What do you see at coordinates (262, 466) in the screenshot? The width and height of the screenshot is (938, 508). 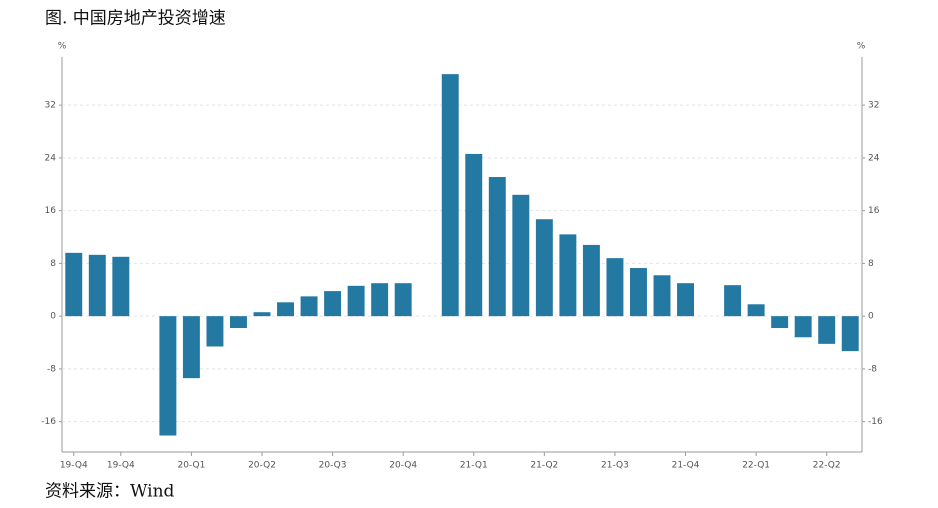 I see `x-tick-label: 20-Q2` at bounding box center [262, 466].